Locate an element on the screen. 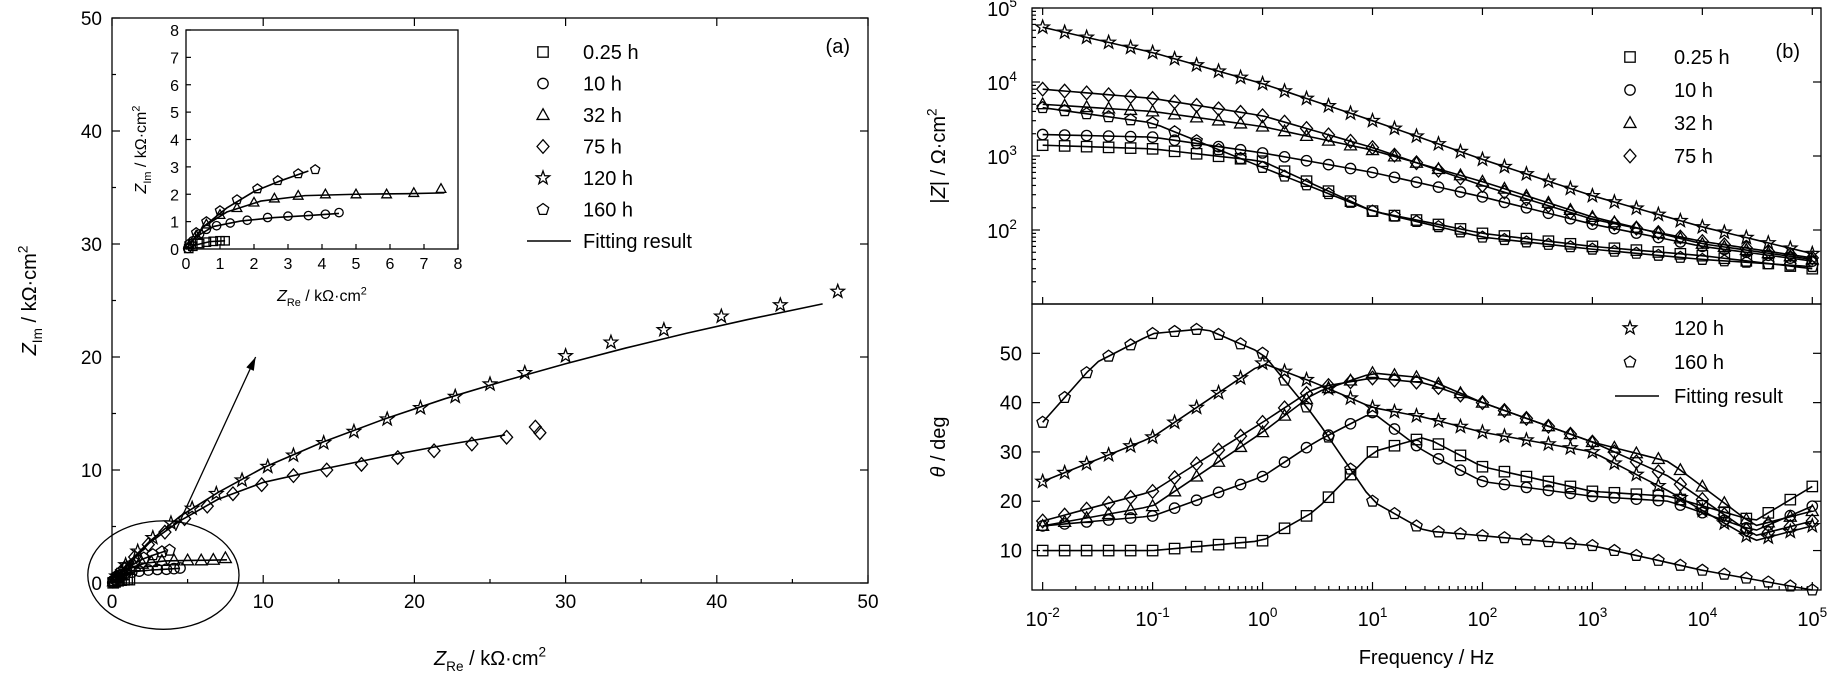  tick-exponent: 3 is located at coordinates (1604, 612).